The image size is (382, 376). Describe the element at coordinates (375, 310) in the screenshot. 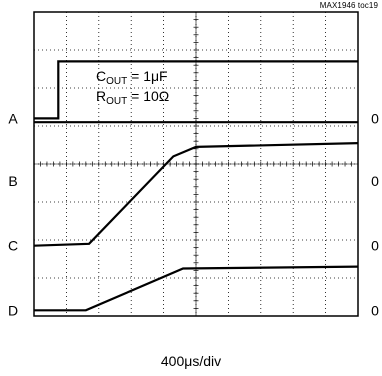

I see `zero-label-d: 0` at that location.